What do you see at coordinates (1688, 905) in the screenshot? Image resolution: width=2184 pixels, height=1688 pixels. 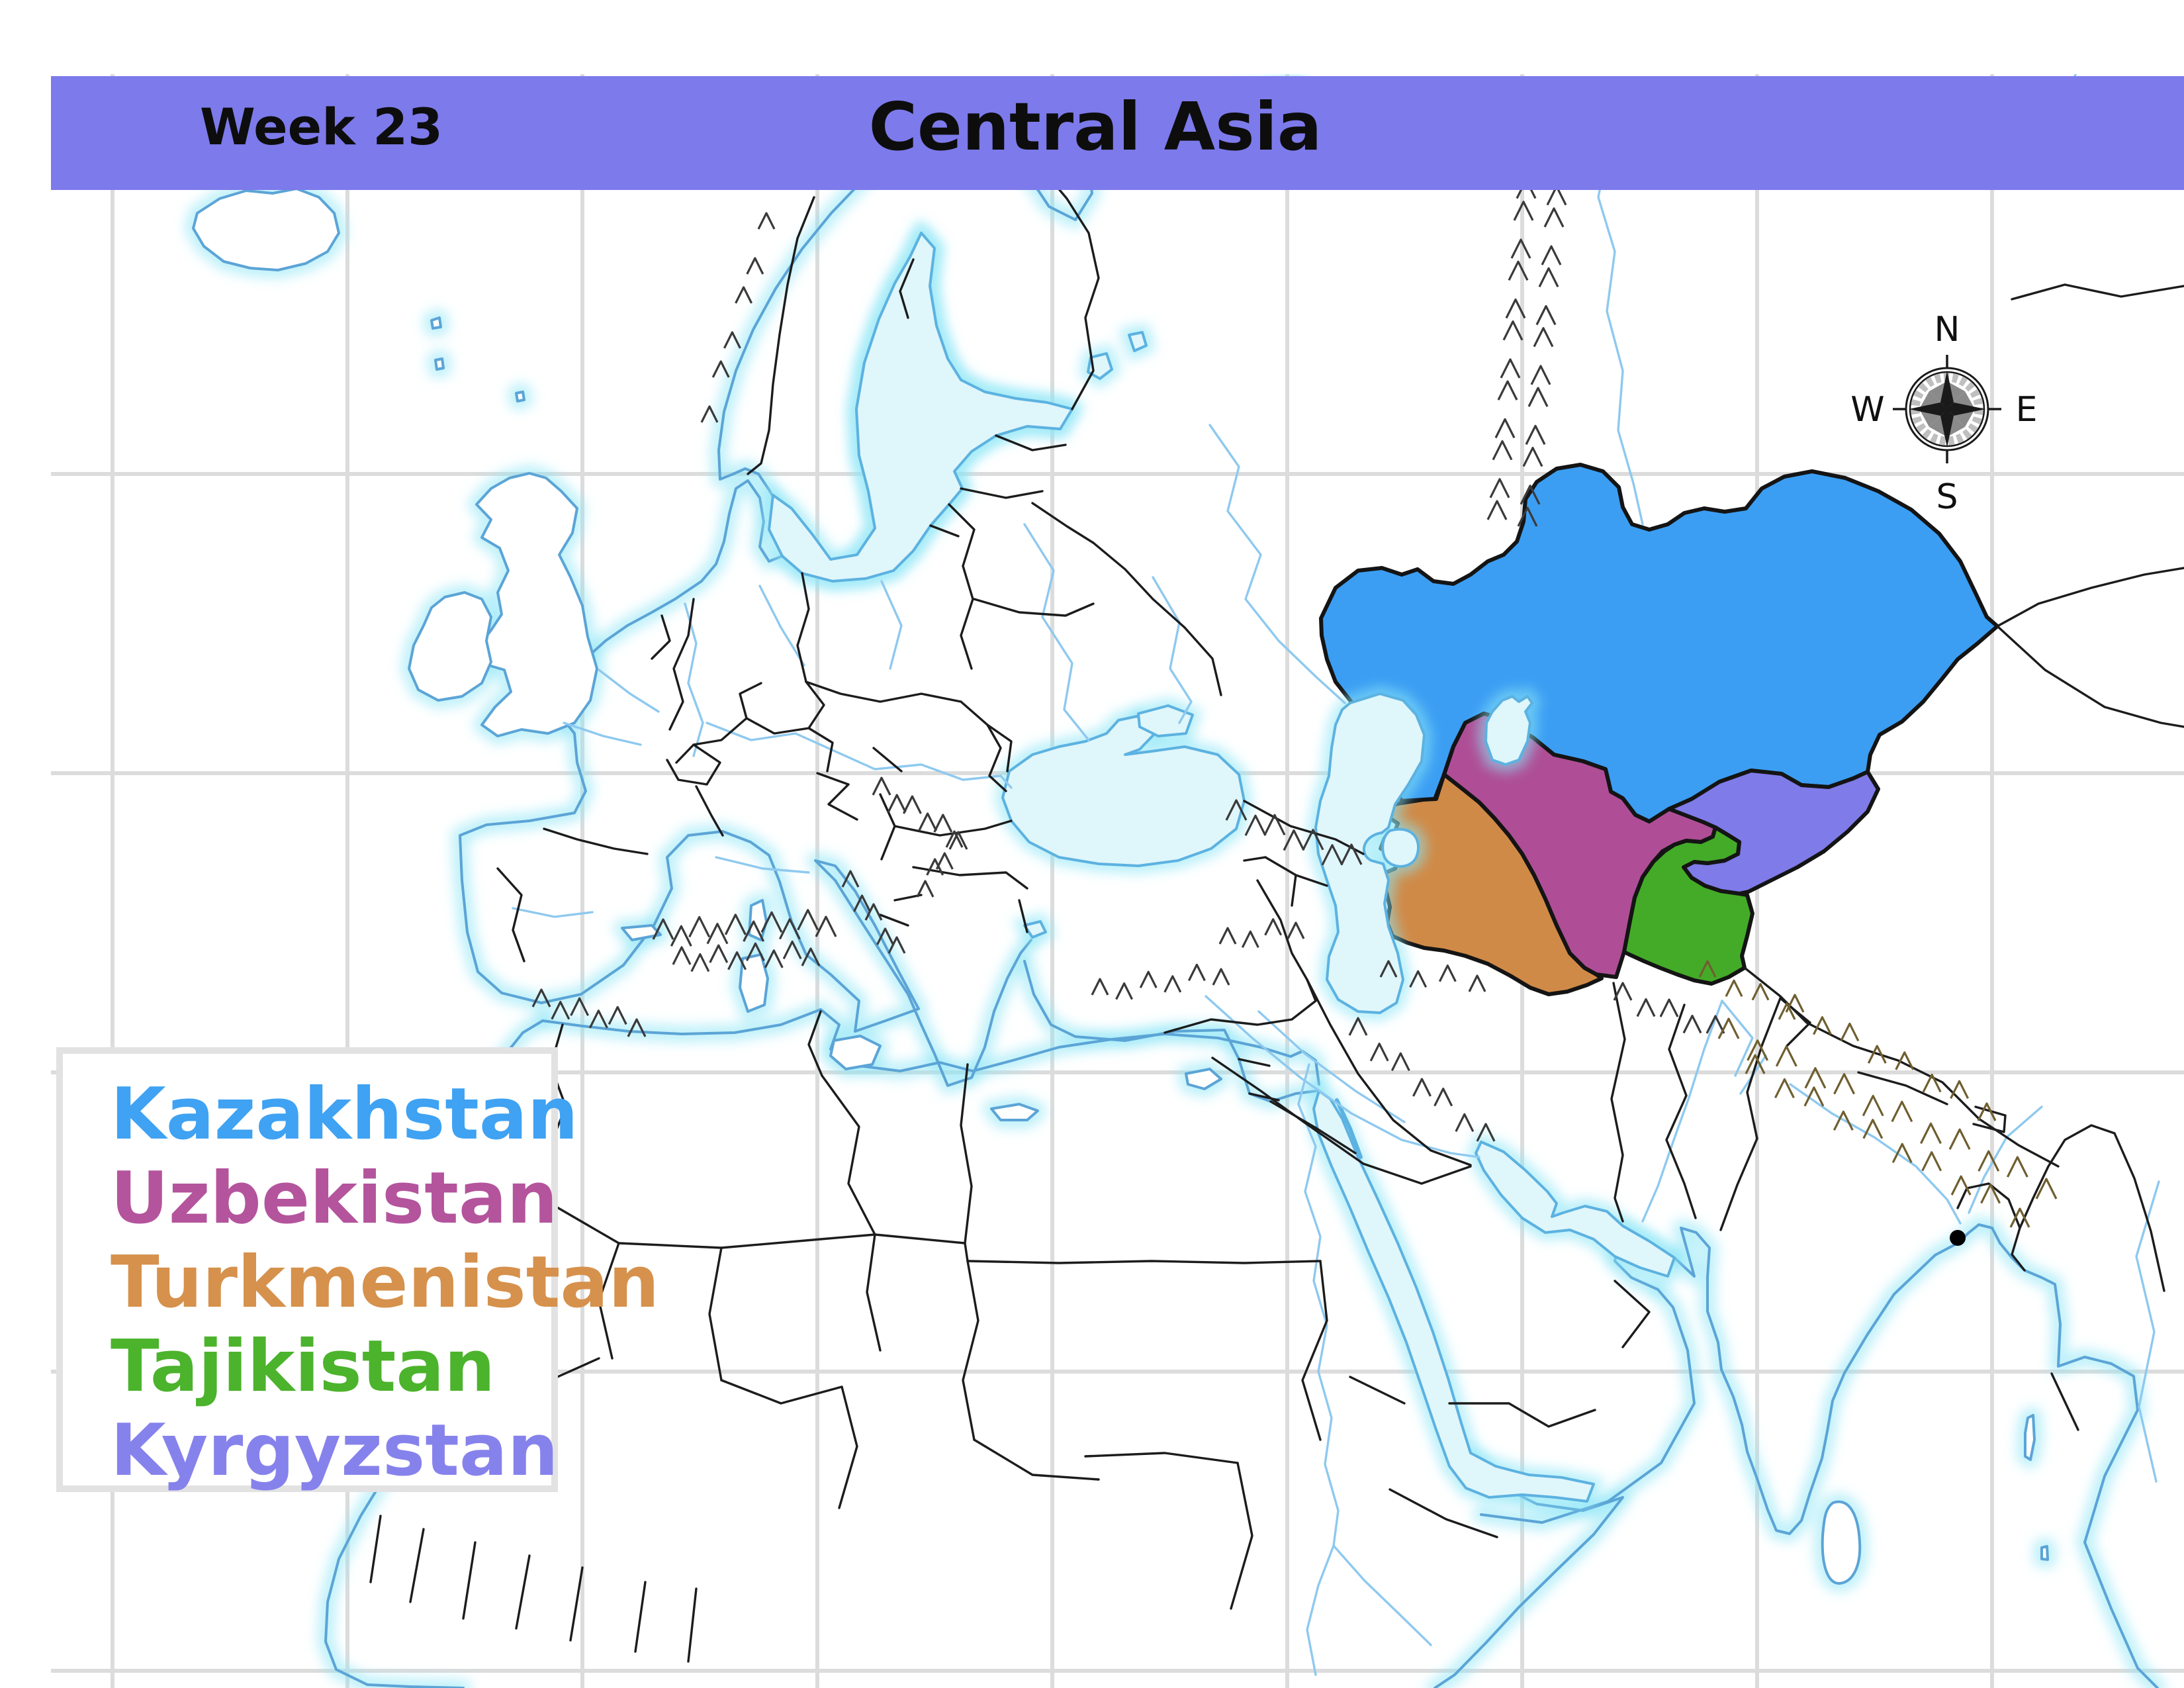 I see `country-tajikistan` at bounding box center [1688, 905].